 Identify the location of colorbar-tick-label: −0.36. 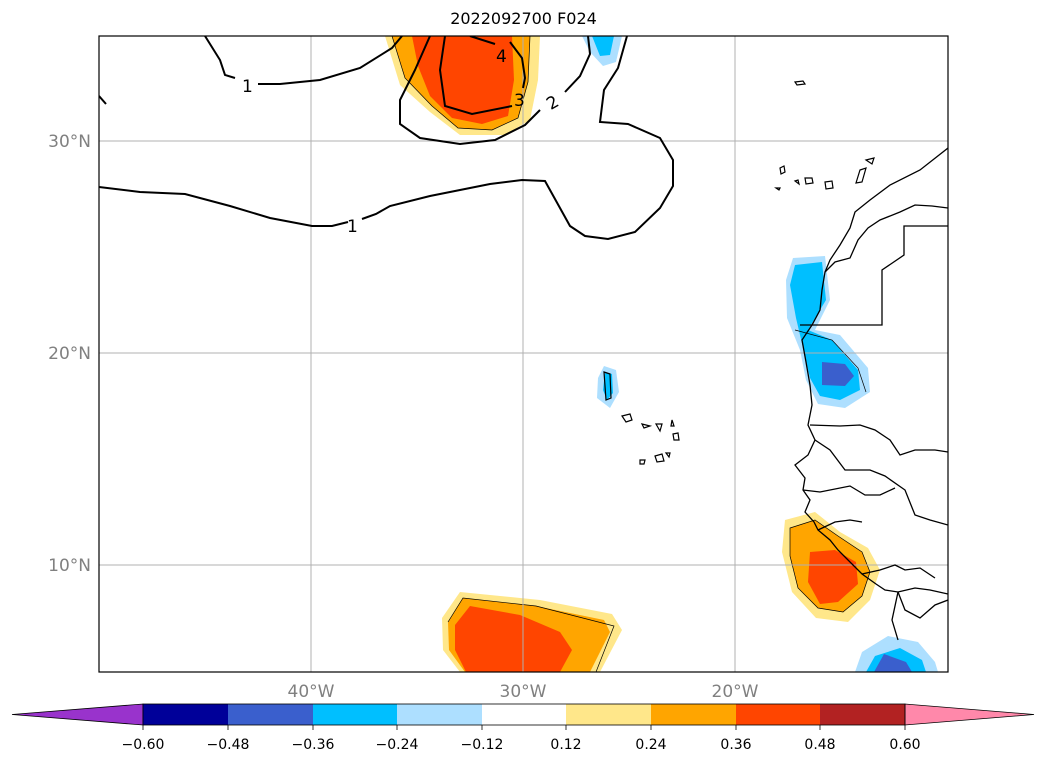
(313, 745).